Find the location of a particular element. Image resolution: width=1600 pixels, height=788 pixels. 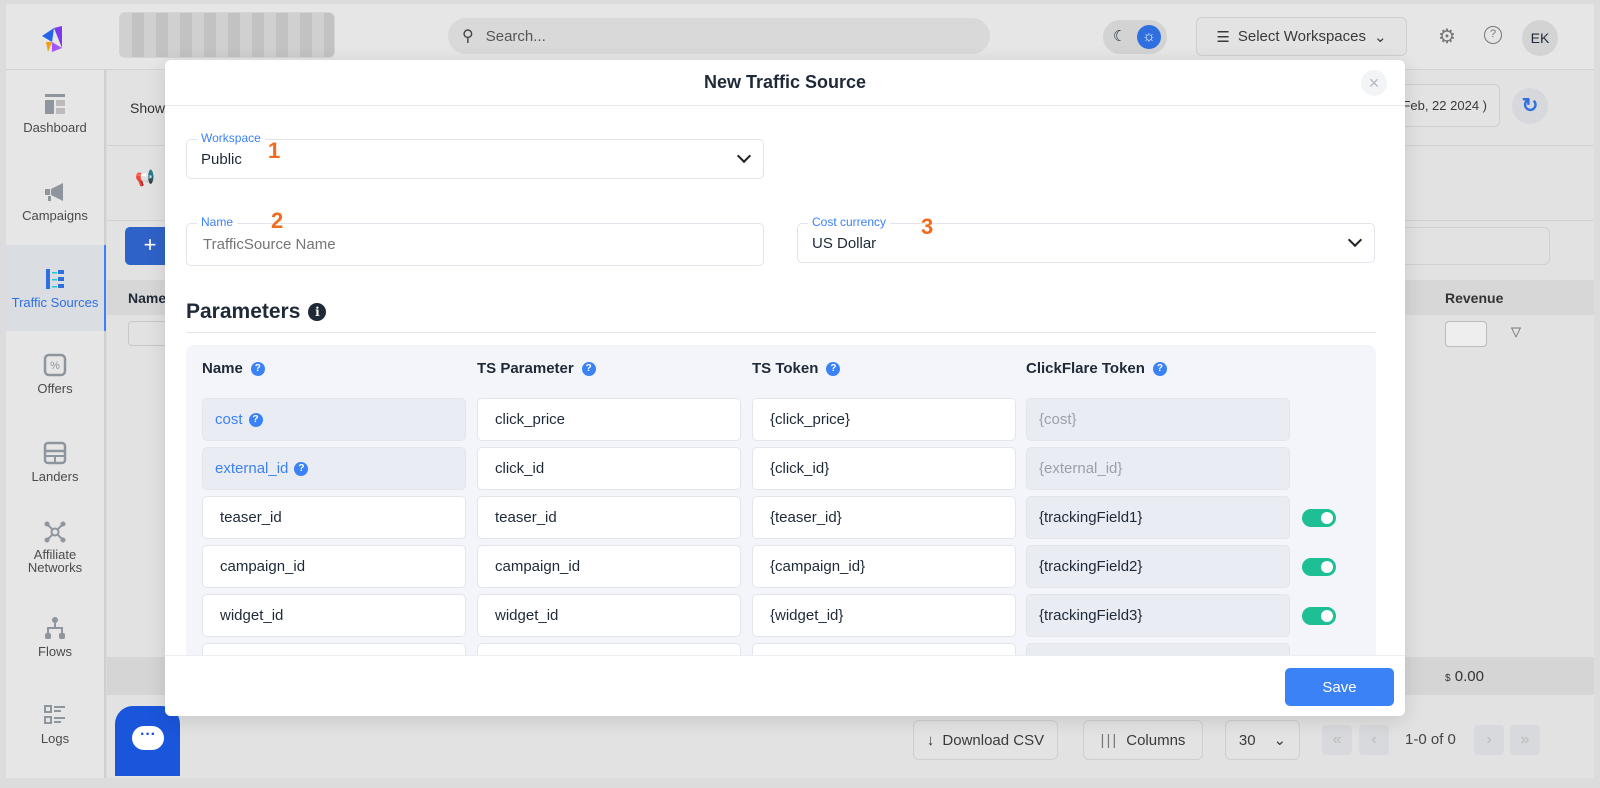

offer-icon: % is located at coordinates (55, 365).